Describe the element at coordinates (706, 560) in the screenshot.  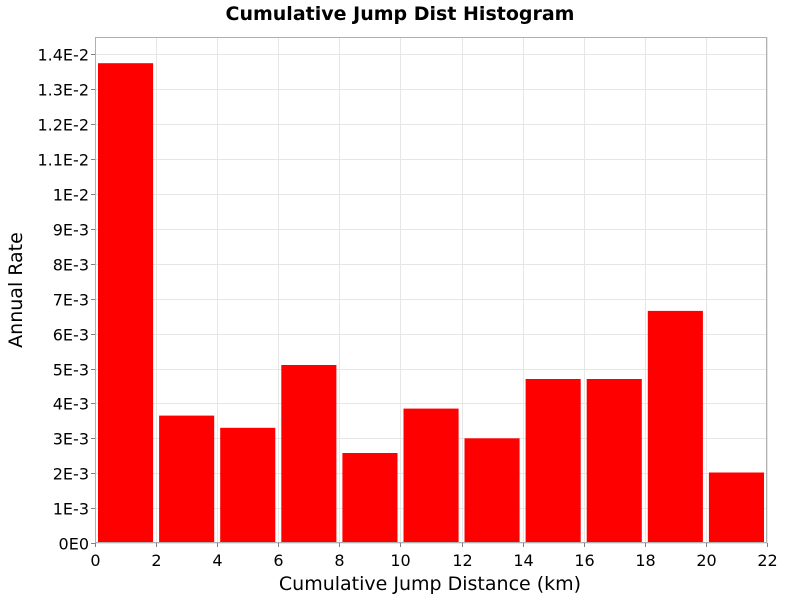
I see `x-tick-label: 20` at that location.